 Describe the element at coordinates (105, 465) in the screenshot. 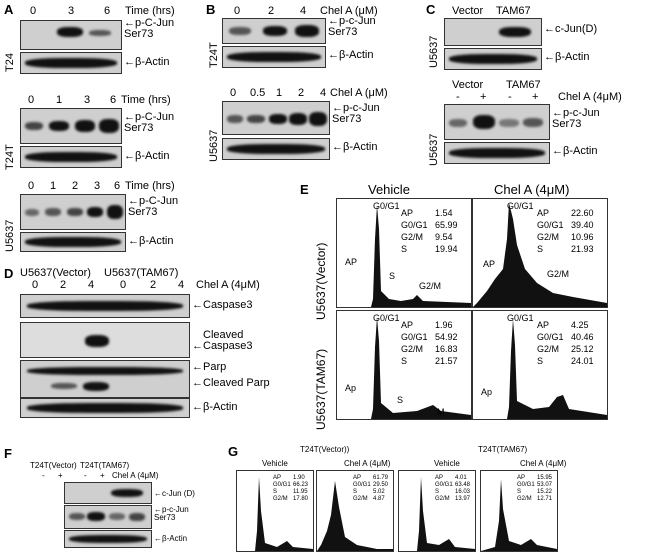

I see `f-group2: T24T(TAM67)` at that location.